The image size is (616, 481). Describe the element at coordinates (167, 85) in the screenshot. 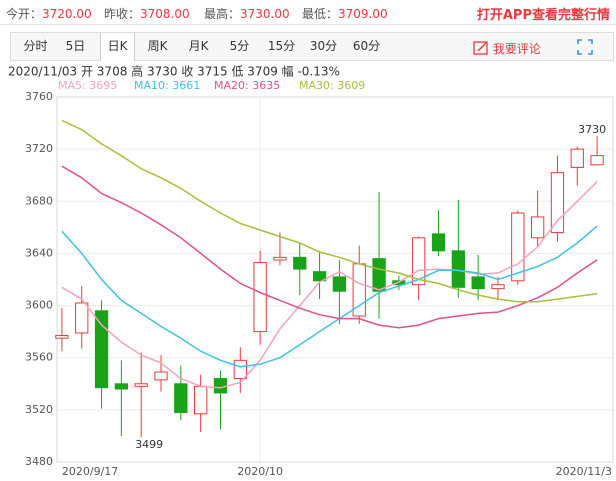

I see `legend-entry: MA10: 3661` at that location.